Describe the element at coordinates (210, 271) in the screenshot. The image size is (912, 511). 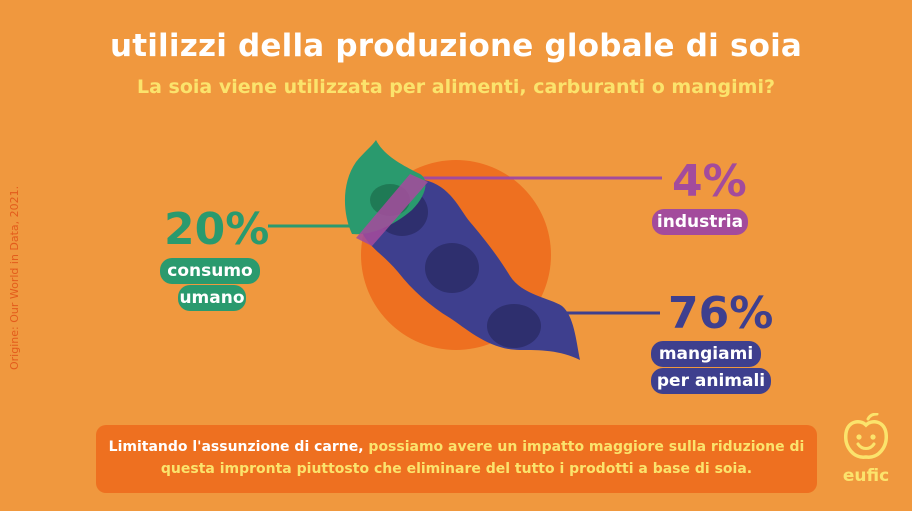
I see `human-label-line1: consumo` at that location.